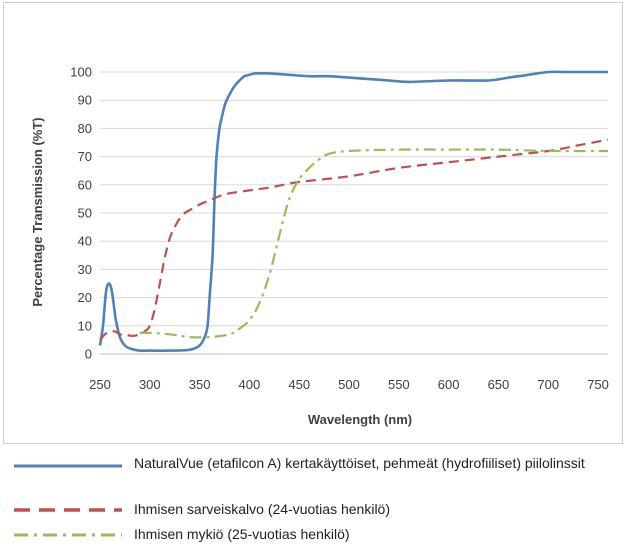 Image resolution: width=626 pixels, height=546 pixels. What do you see at coordinates (150, 384) in the screenshot?
I see `x-tick-label: 300` at bounding box center [150, 384].